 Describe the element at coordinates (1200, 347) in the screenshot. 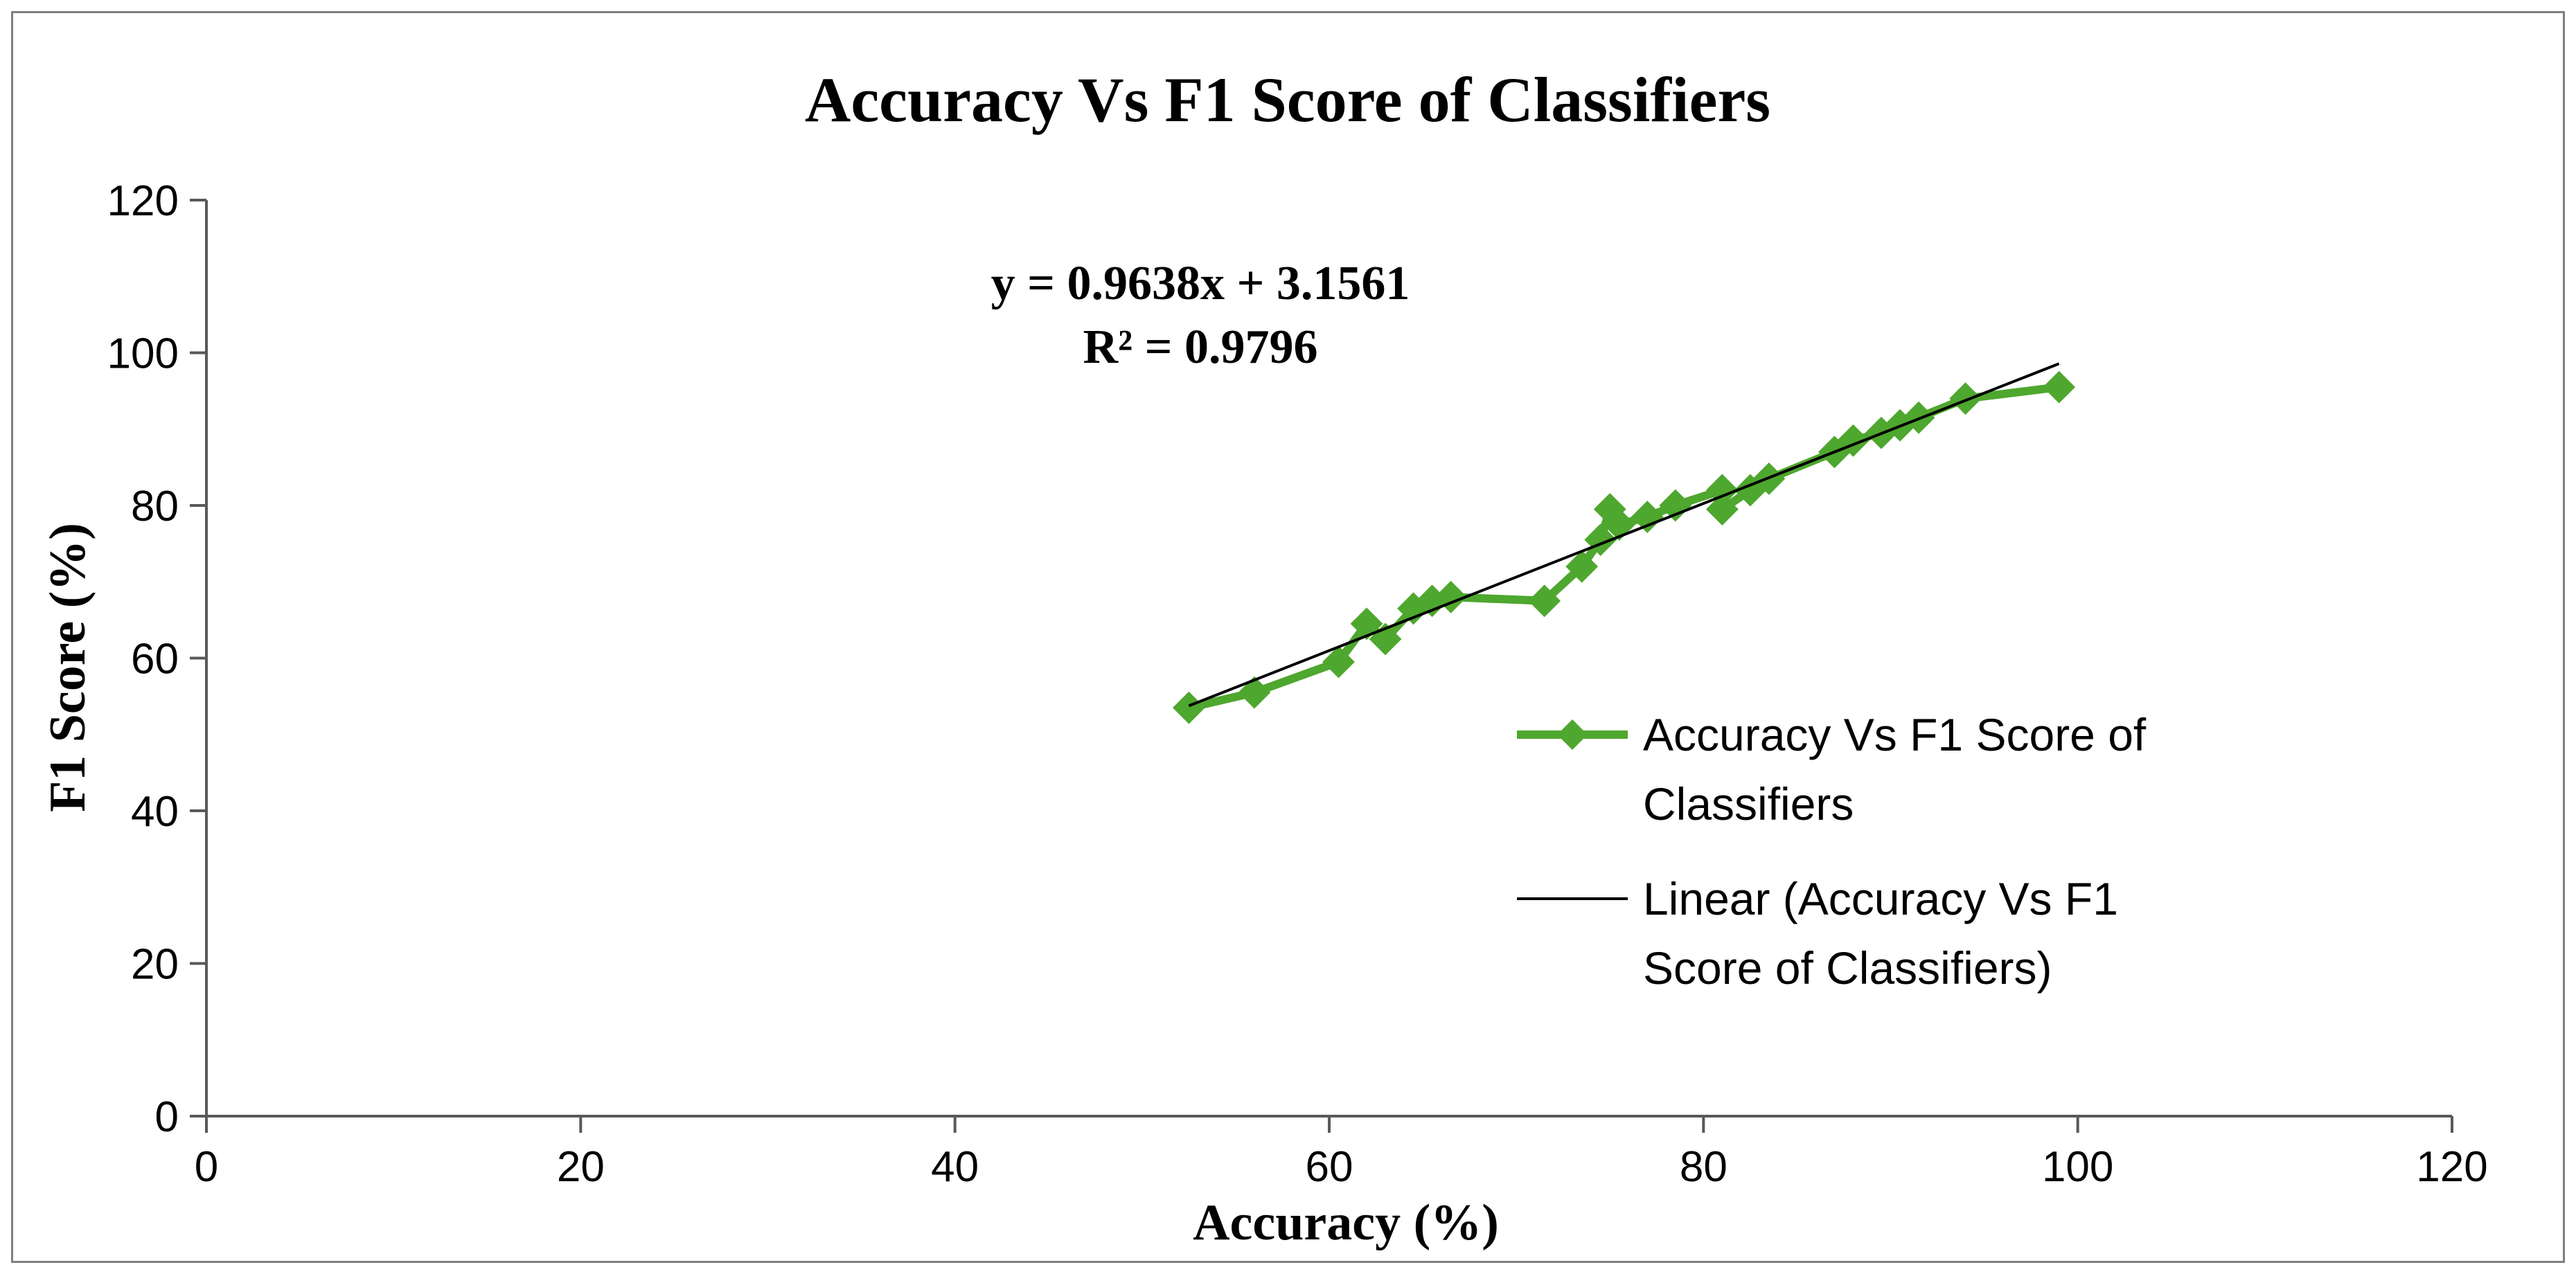

I see `trendline-r2: R² = 0.9796` at that location.